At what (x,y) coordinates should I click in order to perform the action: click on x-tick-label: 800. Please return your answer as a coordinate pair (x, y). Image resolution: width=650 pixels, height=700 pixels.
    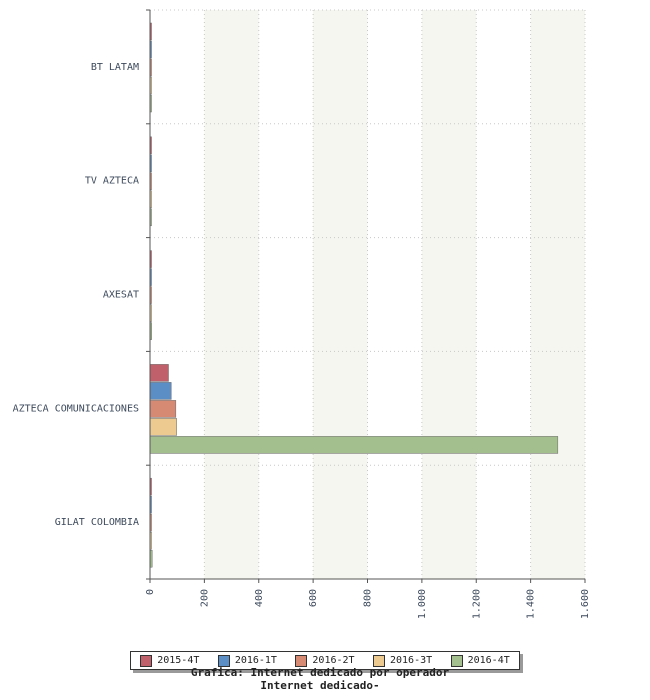
    Looking at the image, I should click on (368, 598).